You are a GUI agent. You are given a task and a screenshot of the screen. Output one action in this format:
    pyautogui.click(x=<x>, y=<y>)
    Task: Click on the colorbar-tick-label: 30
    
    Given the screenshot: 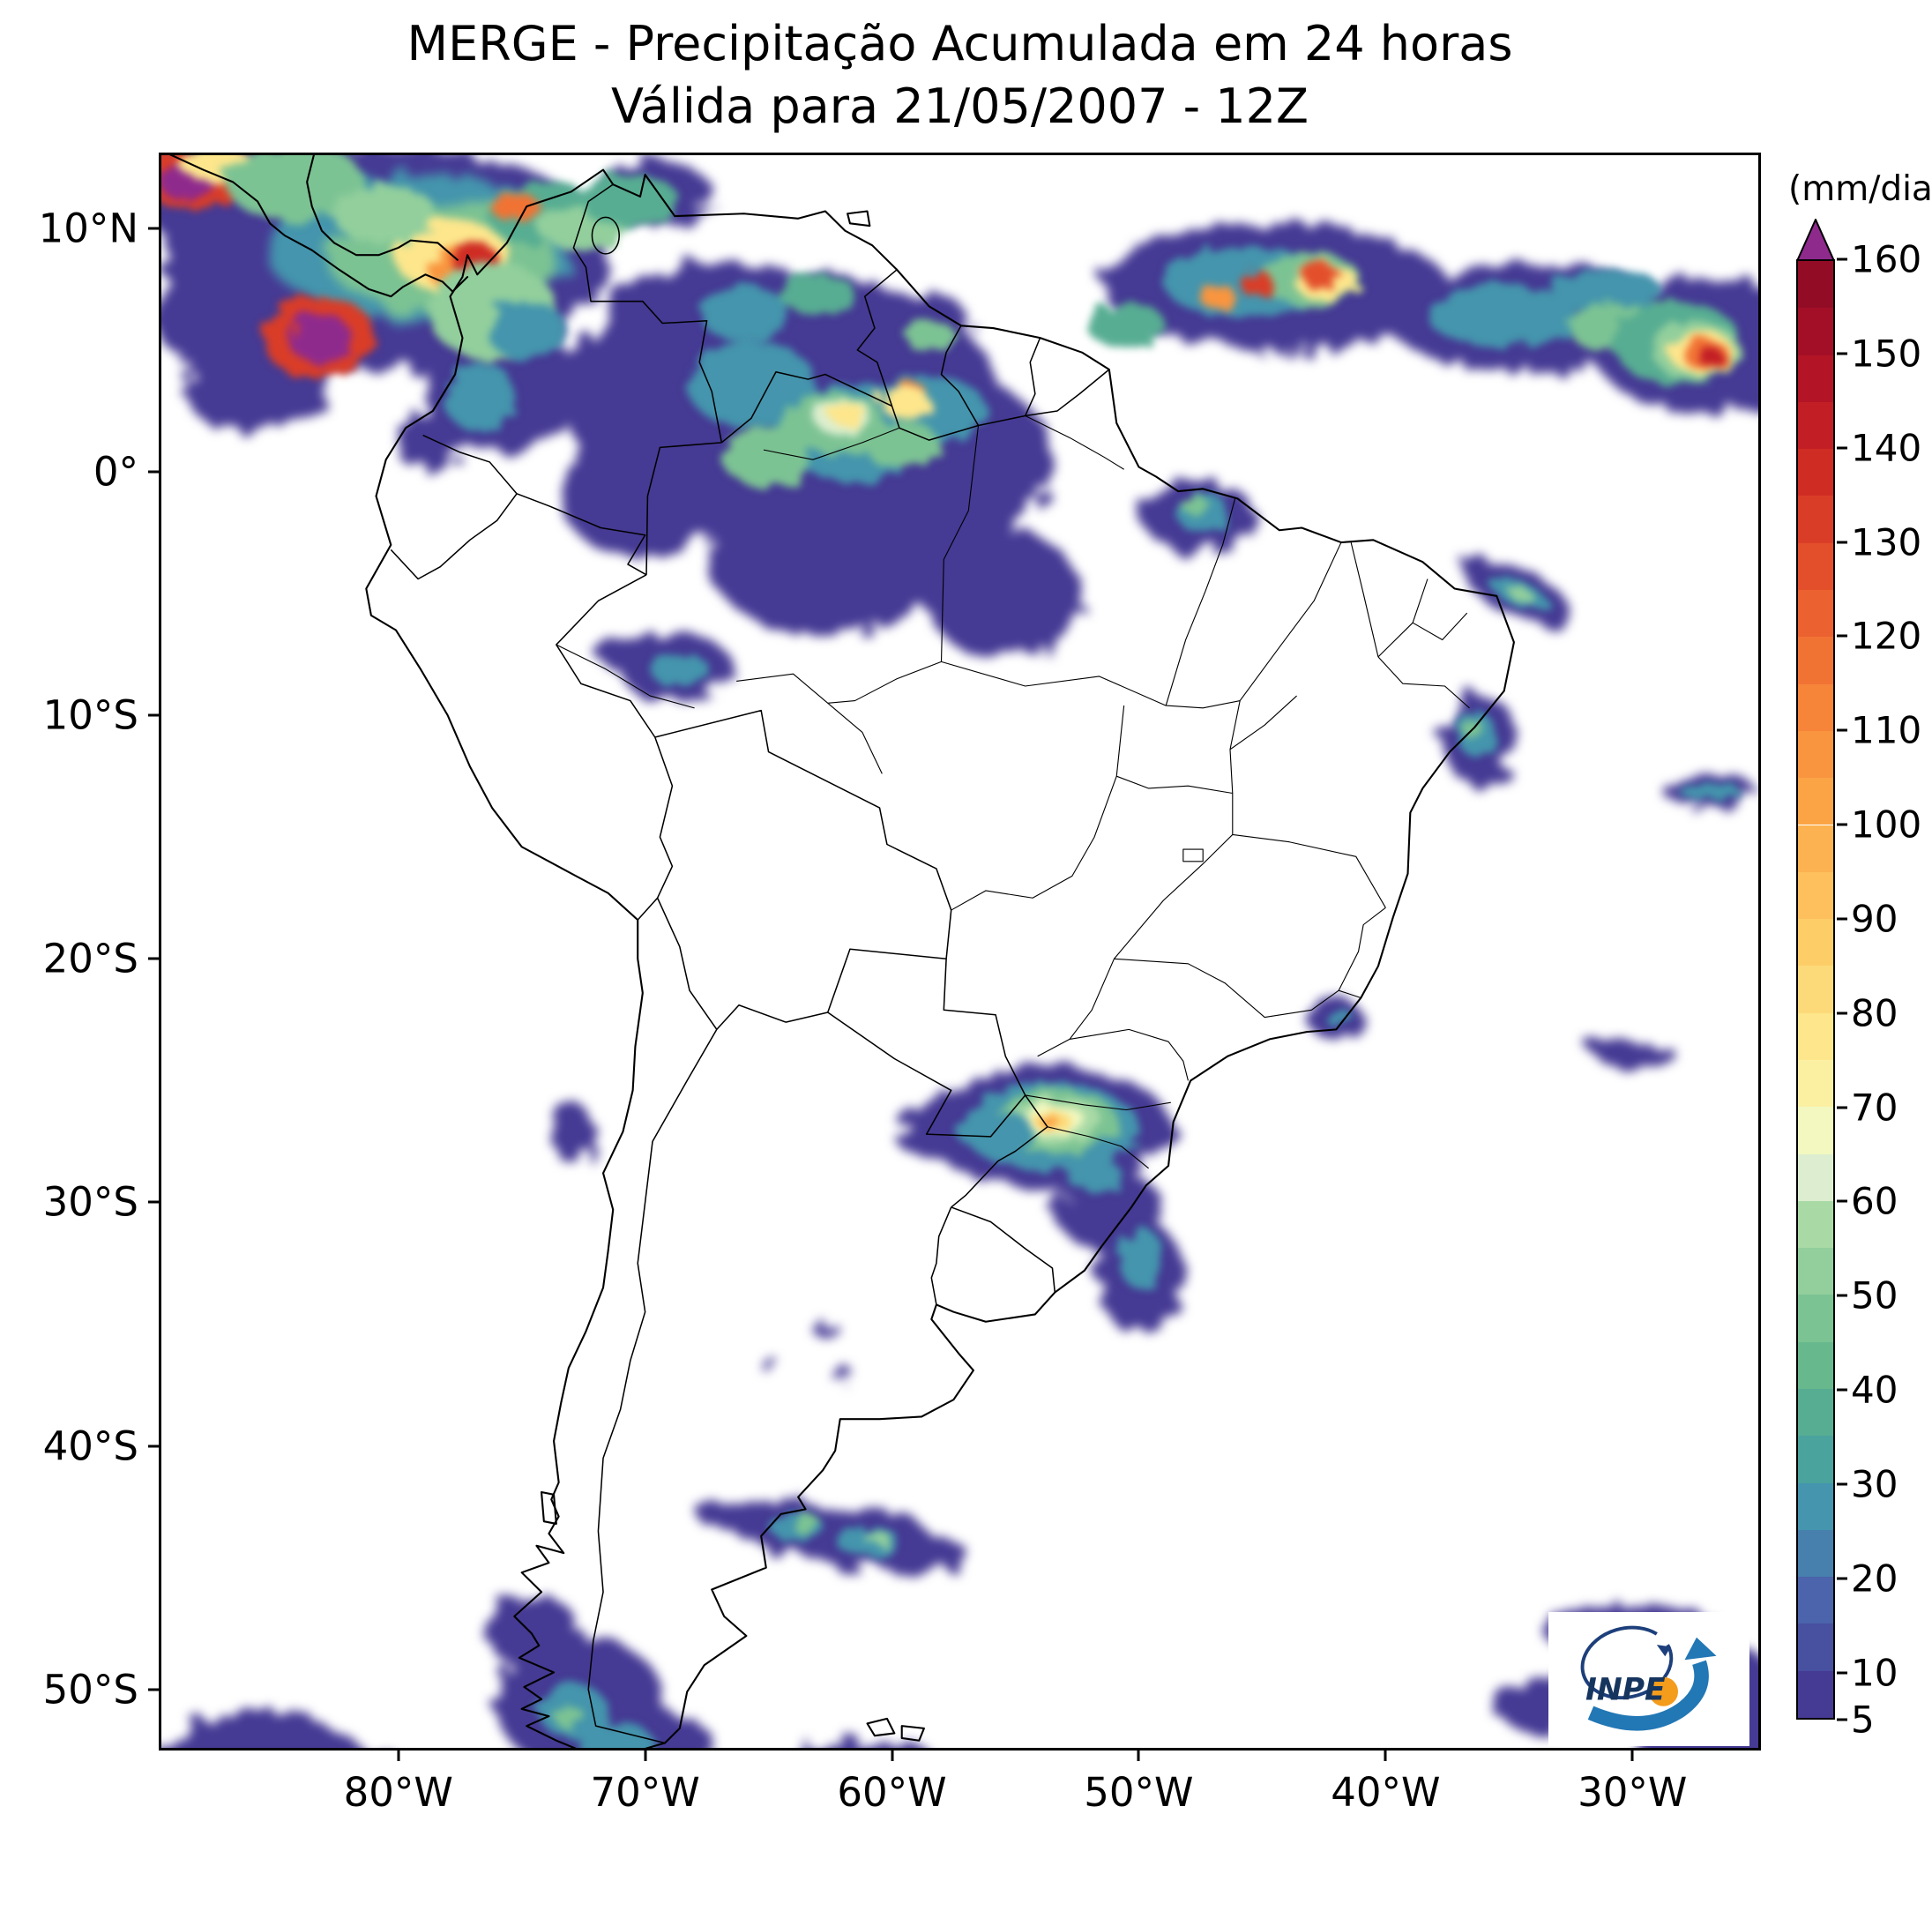 What is the action you would take?
    pyautogui.click(x=1874, y=1484)
    